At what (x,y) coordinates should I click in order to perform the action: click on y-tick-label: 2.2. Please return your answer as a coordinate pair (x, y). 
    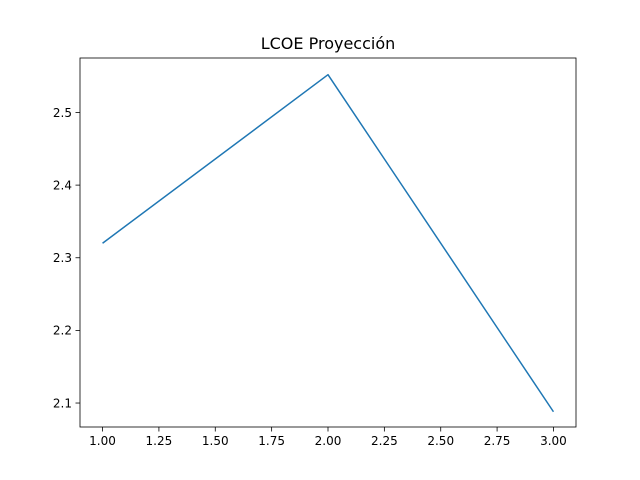
    Looking at the image, I should click on (62, 331).